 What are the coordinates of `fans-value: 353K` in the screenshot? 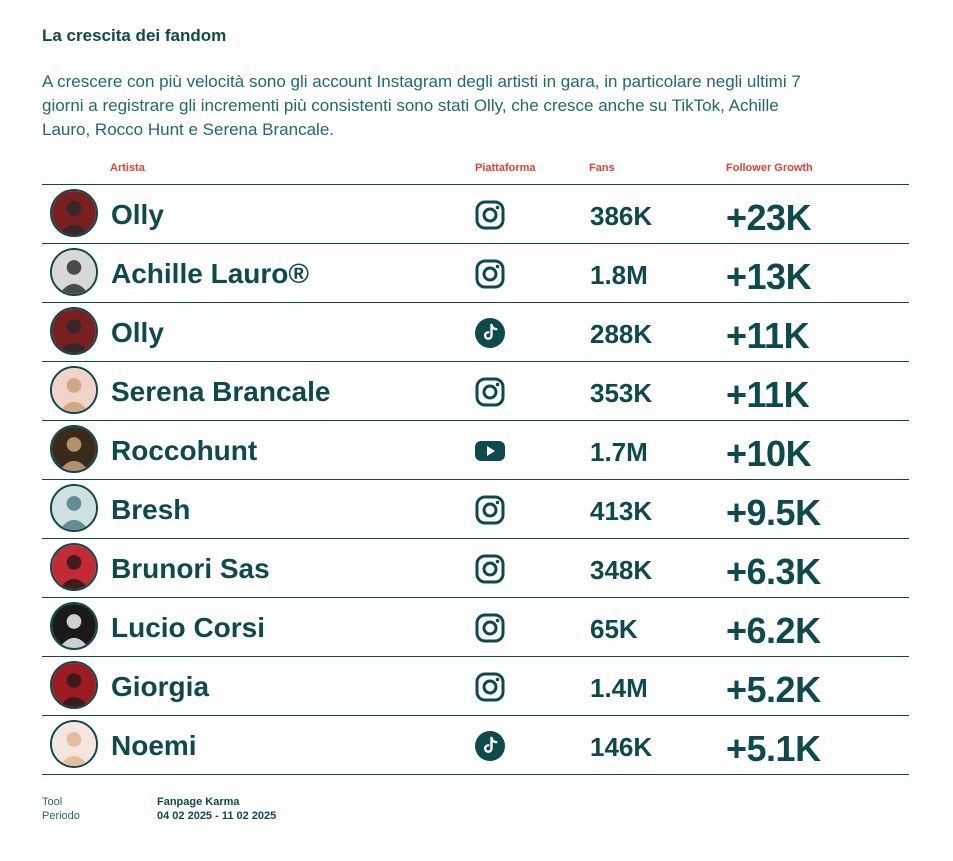 It's located at (621, 393).